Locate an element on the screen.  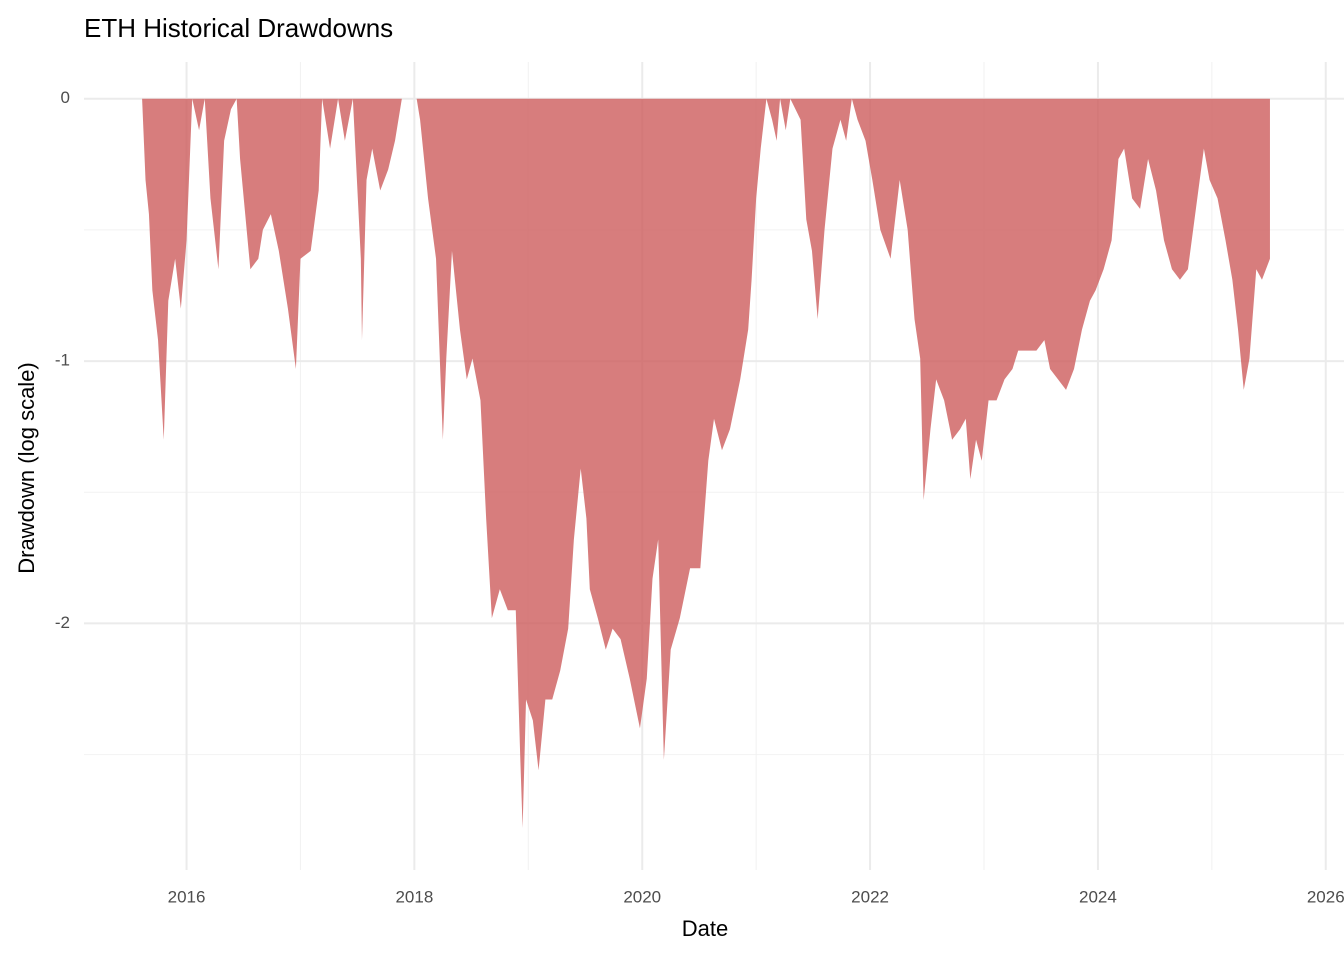
chart-title: ETH Historical Drawdowns is located at coordinates (238, 28).